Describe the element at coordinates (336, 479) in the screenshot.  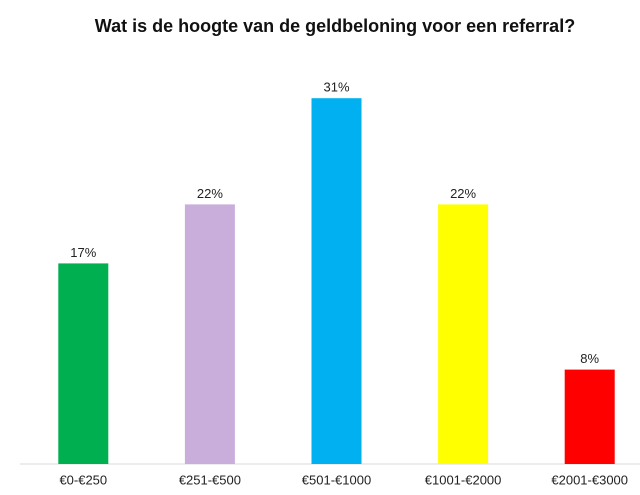
I see `x-tick-label: €501-€1000` at that location.